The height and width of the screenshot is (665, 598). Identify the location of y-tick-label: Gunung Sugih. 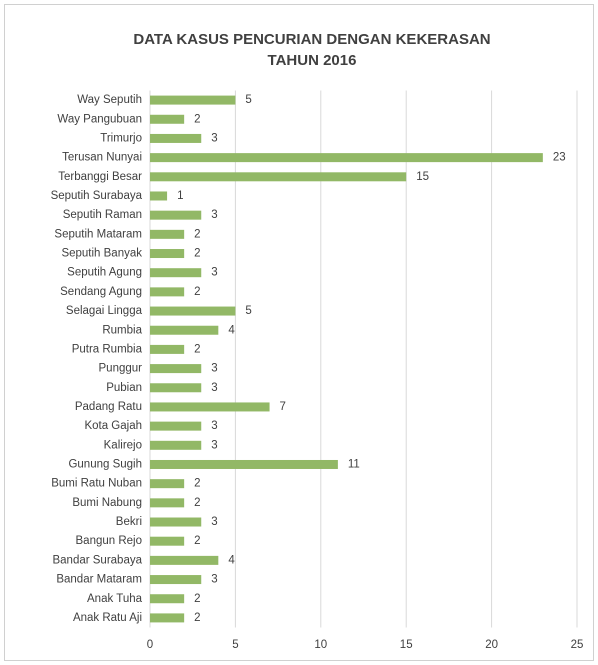
(105, 465).